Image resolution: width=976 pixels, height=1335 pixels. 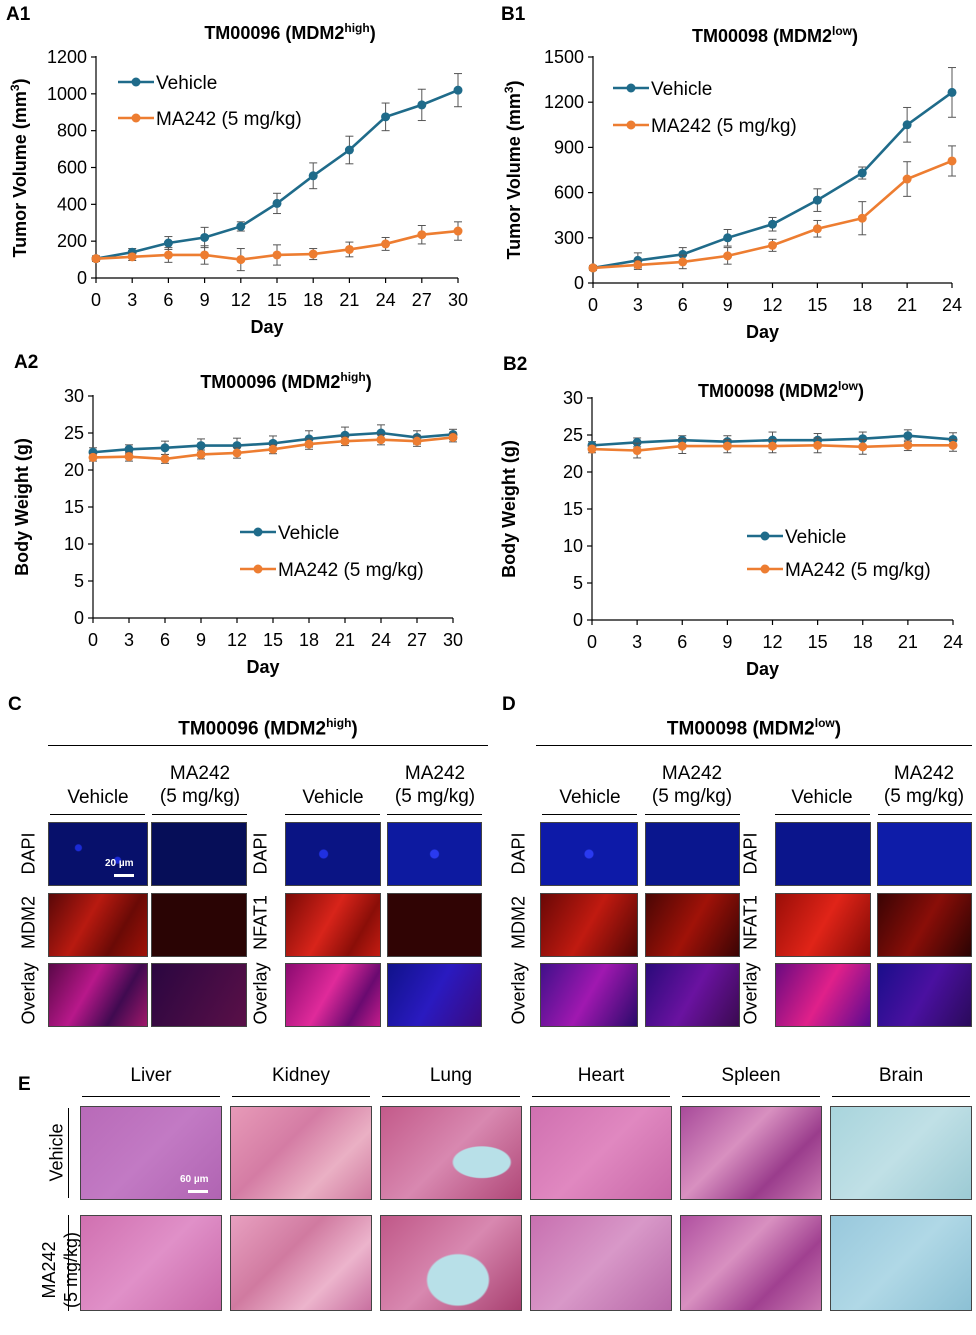 What do you see at coordinates (435, 785) in the screenshot?
I see `c-col-ma242-2: MA242 (5 mg/kg)` at bounding box center [435, 785].